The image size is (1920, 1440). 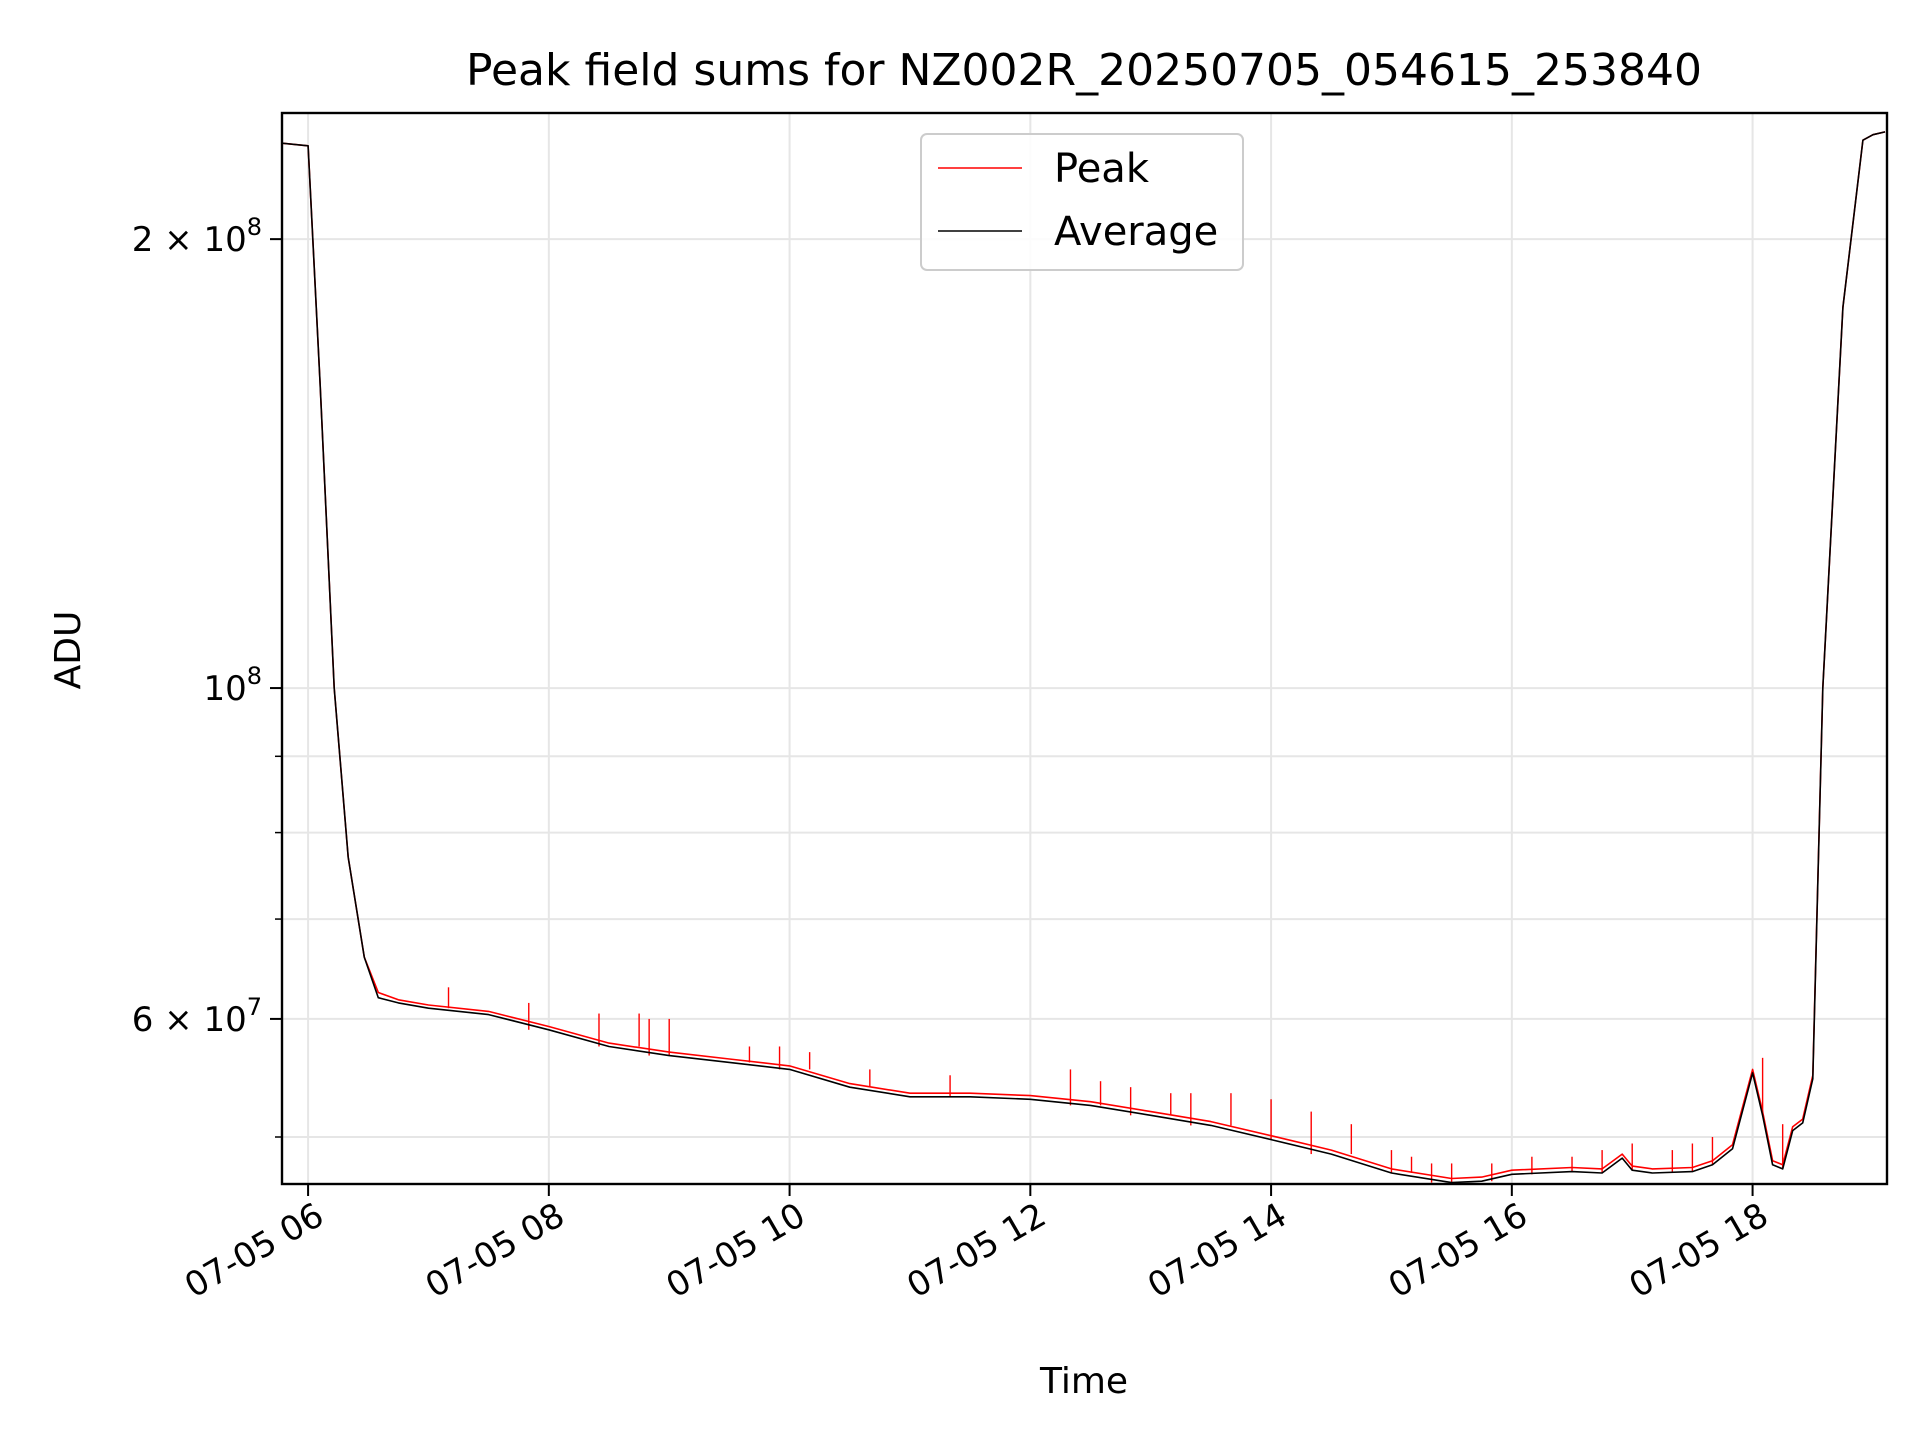 I want to click on y-tick-label: 2 × 108, so click(x=197, y=236).